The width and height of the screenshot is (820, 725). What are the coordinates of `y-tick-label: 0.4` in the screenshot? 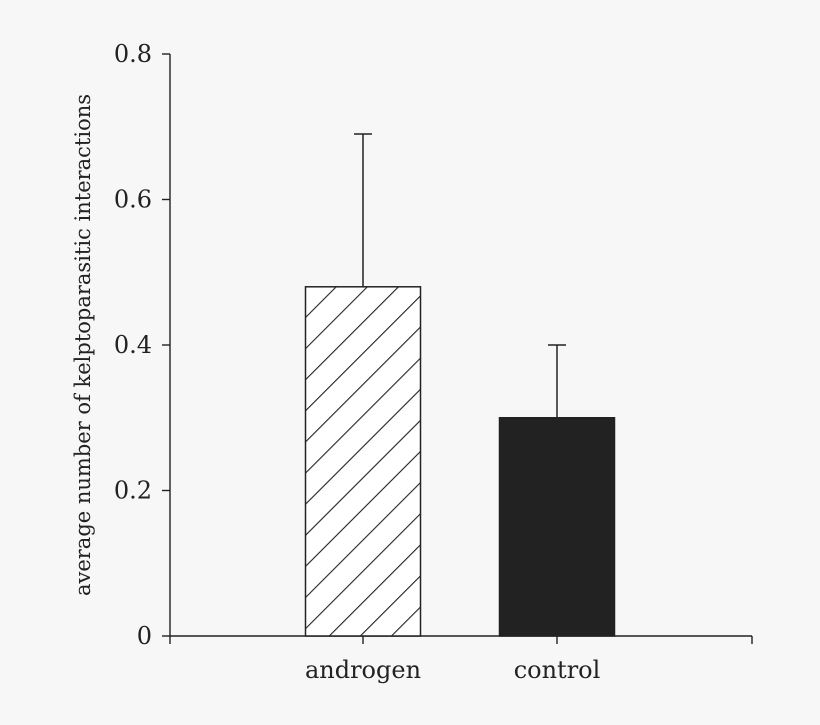 It's located at (133, 345).